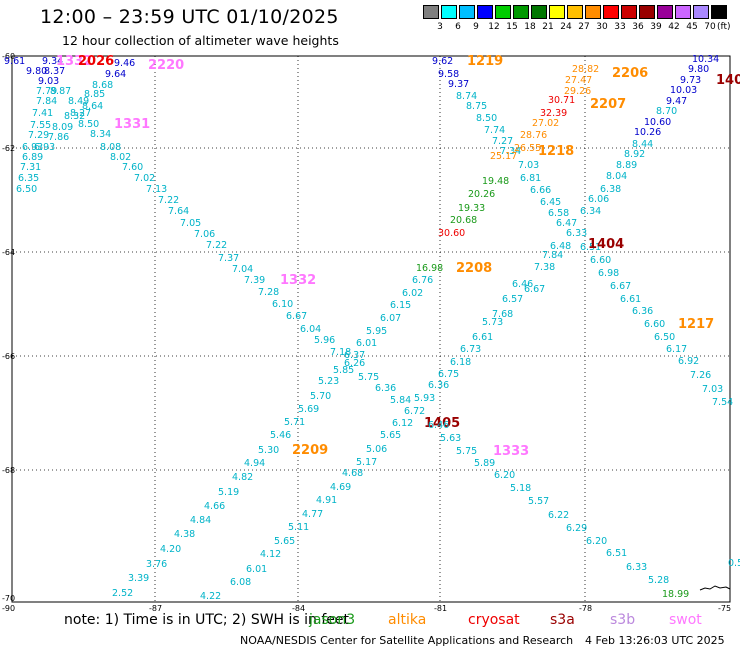 This screenshot has width=740, height=650. Describe the element at coordinates (122, 593) in the screenshot. I see `wave-height-label: 2.52` at that location.